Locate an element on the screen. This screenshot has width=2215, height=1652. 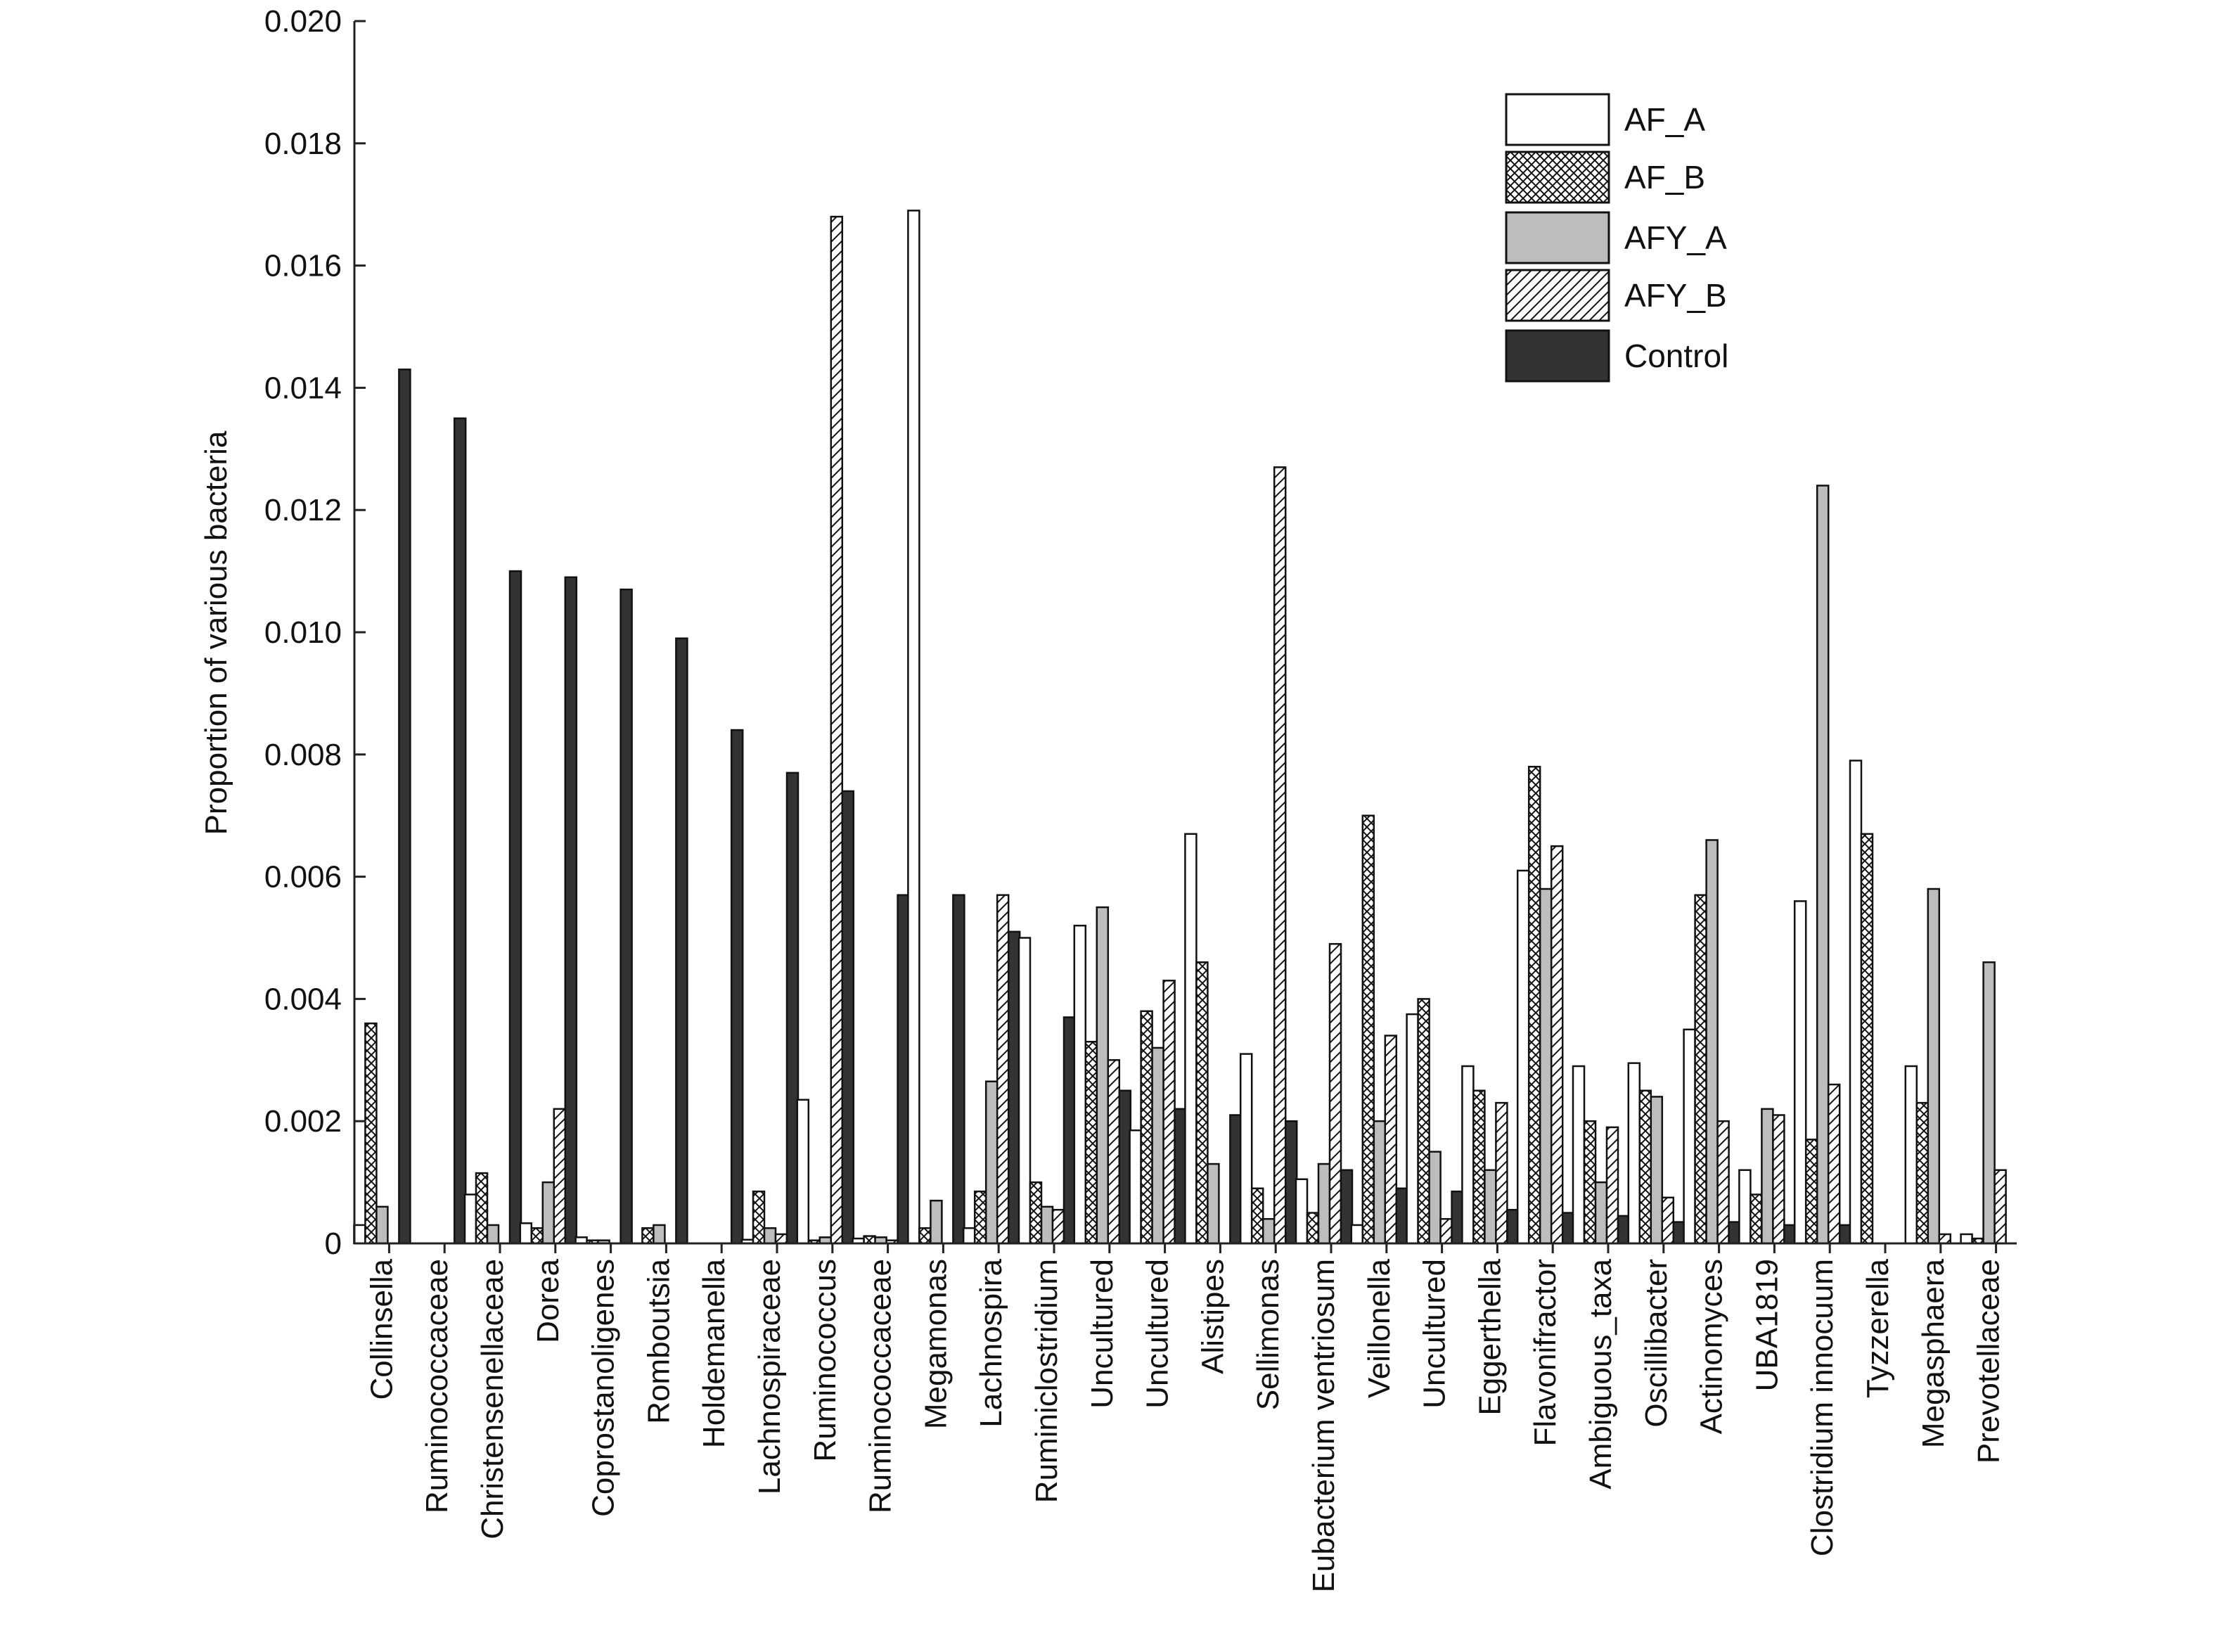
y-tick-label: 0.008 is located at coordinates (303, 755).